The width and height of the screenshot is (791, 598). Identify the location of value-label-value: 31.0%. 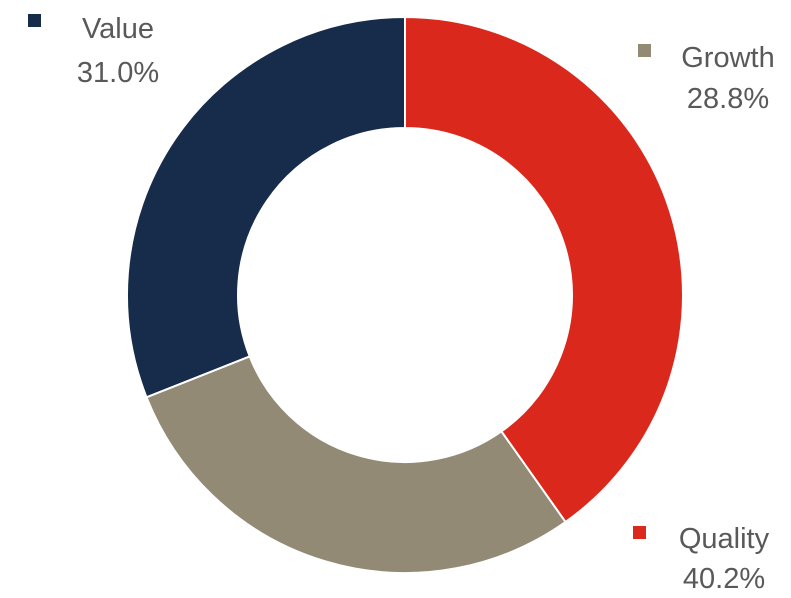
(118, 73).